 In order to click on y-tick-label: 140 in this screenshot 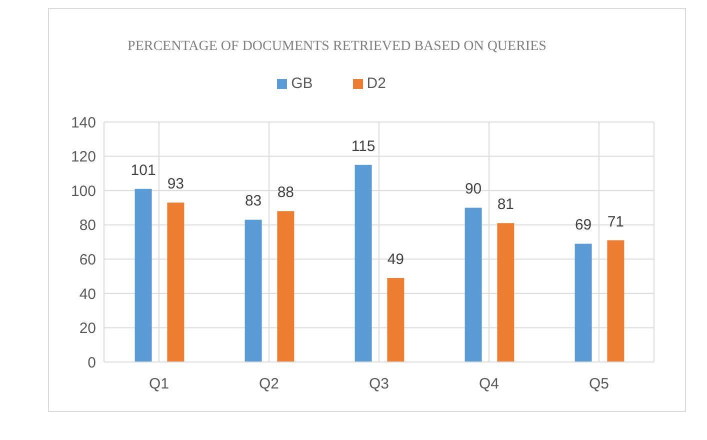, I will do `click(83, 123)`.